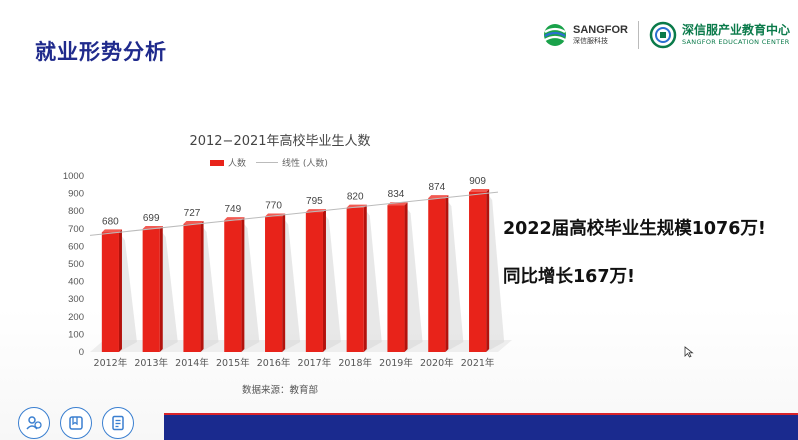 The width and height of the screenshot is (798, 440). What do you see at coordinates (590, 41) in the screenshot?
I see `sangfor-logo-sub: 深信服科技` at bounding box center [590, 41].